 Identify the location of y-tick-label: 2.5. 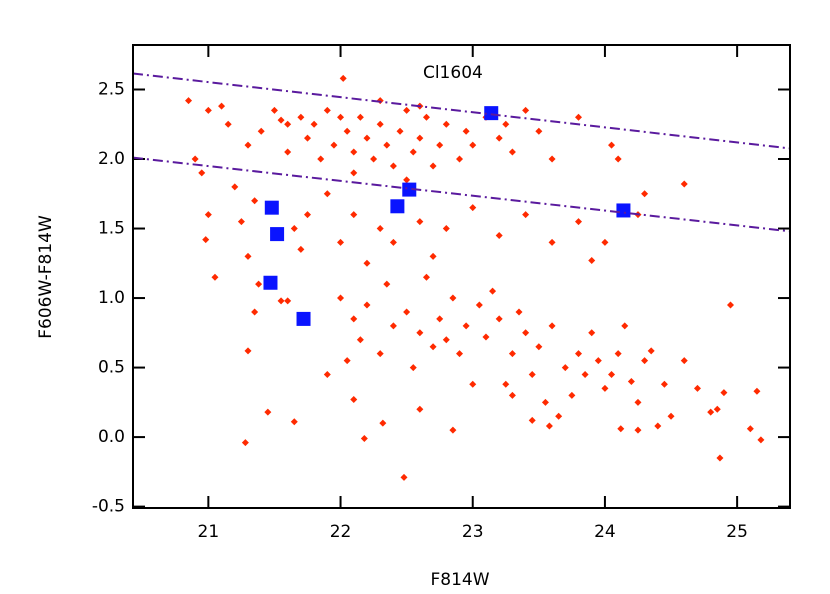
(111, 89).